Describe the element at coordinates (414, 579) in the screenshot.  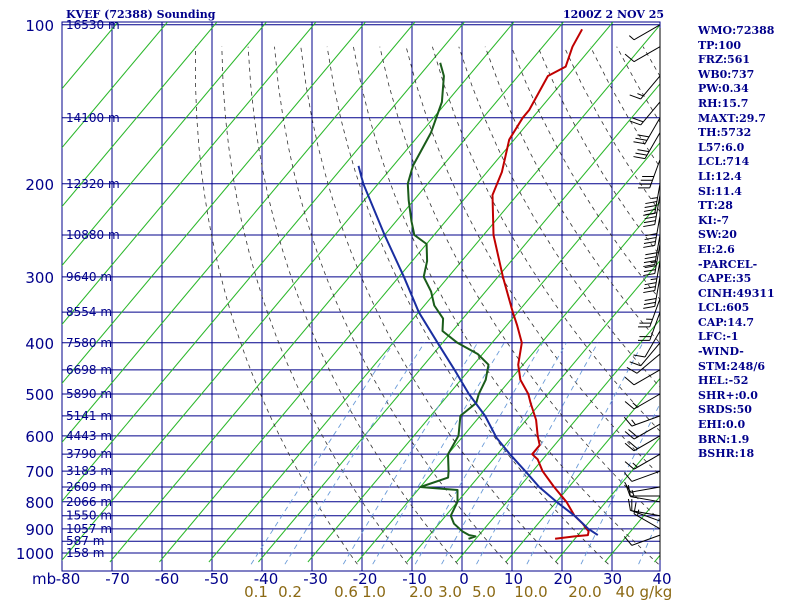
I see `temperature-tick-label: -10` at that location.